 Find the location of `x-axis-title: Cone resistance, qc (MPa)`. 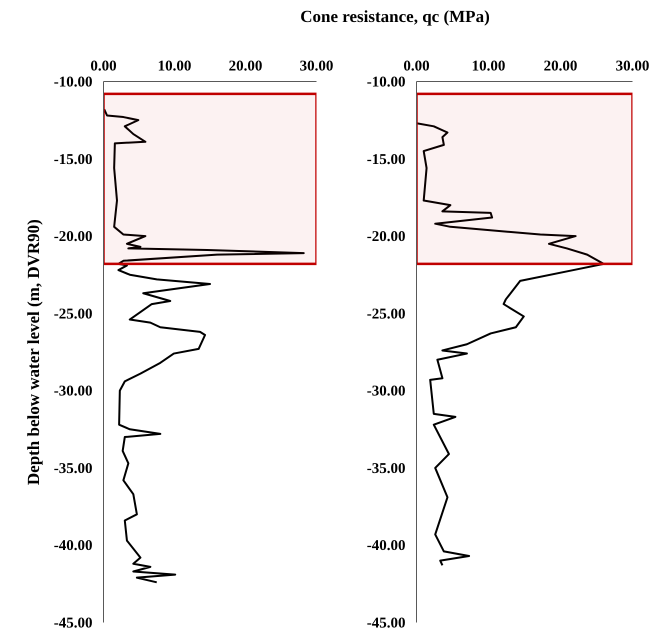

x-axis-title: Cone resistance, qc (MPa) is located at coordinates (395, 17).